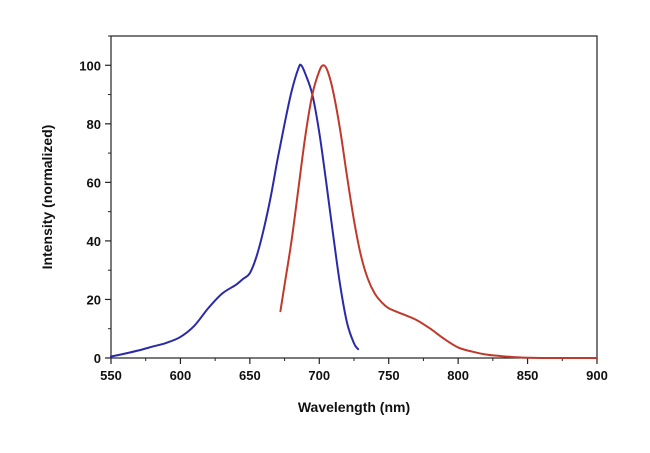 This screenshot has width=650, height=453. Describe the element at coordinates (90, 65) in the screenshot. I see `y-tick-label: 100` at that location.